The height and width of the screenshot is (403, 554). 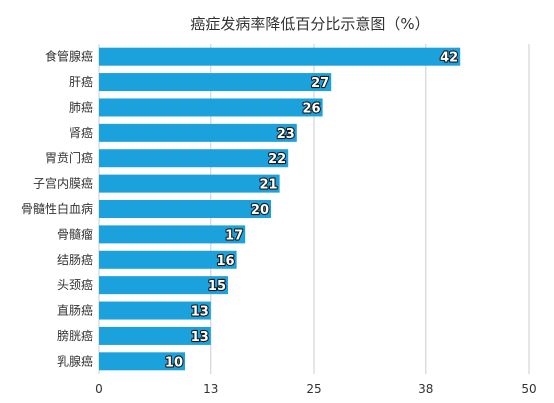 What do you see at coordinates (260, 210) in the screenshot?
I see `value-label: 20` at bounding box center [260, 210].